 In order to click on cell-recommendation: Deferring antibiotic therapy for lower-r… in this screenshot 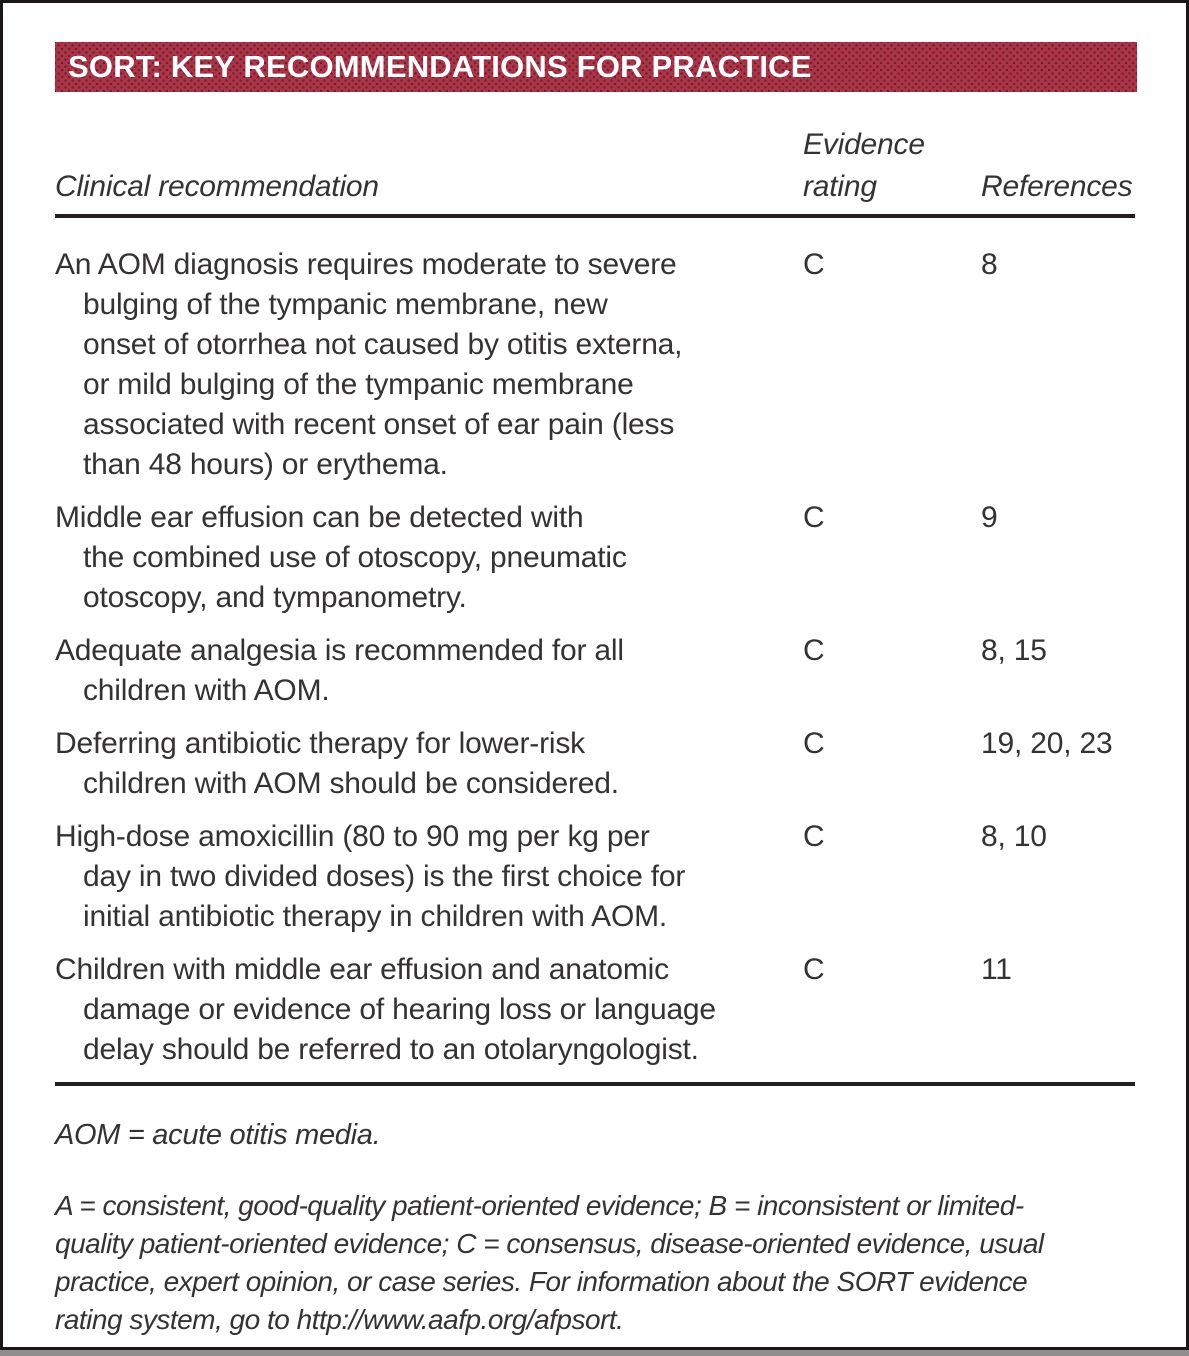, I will do `click(337, 763)`.